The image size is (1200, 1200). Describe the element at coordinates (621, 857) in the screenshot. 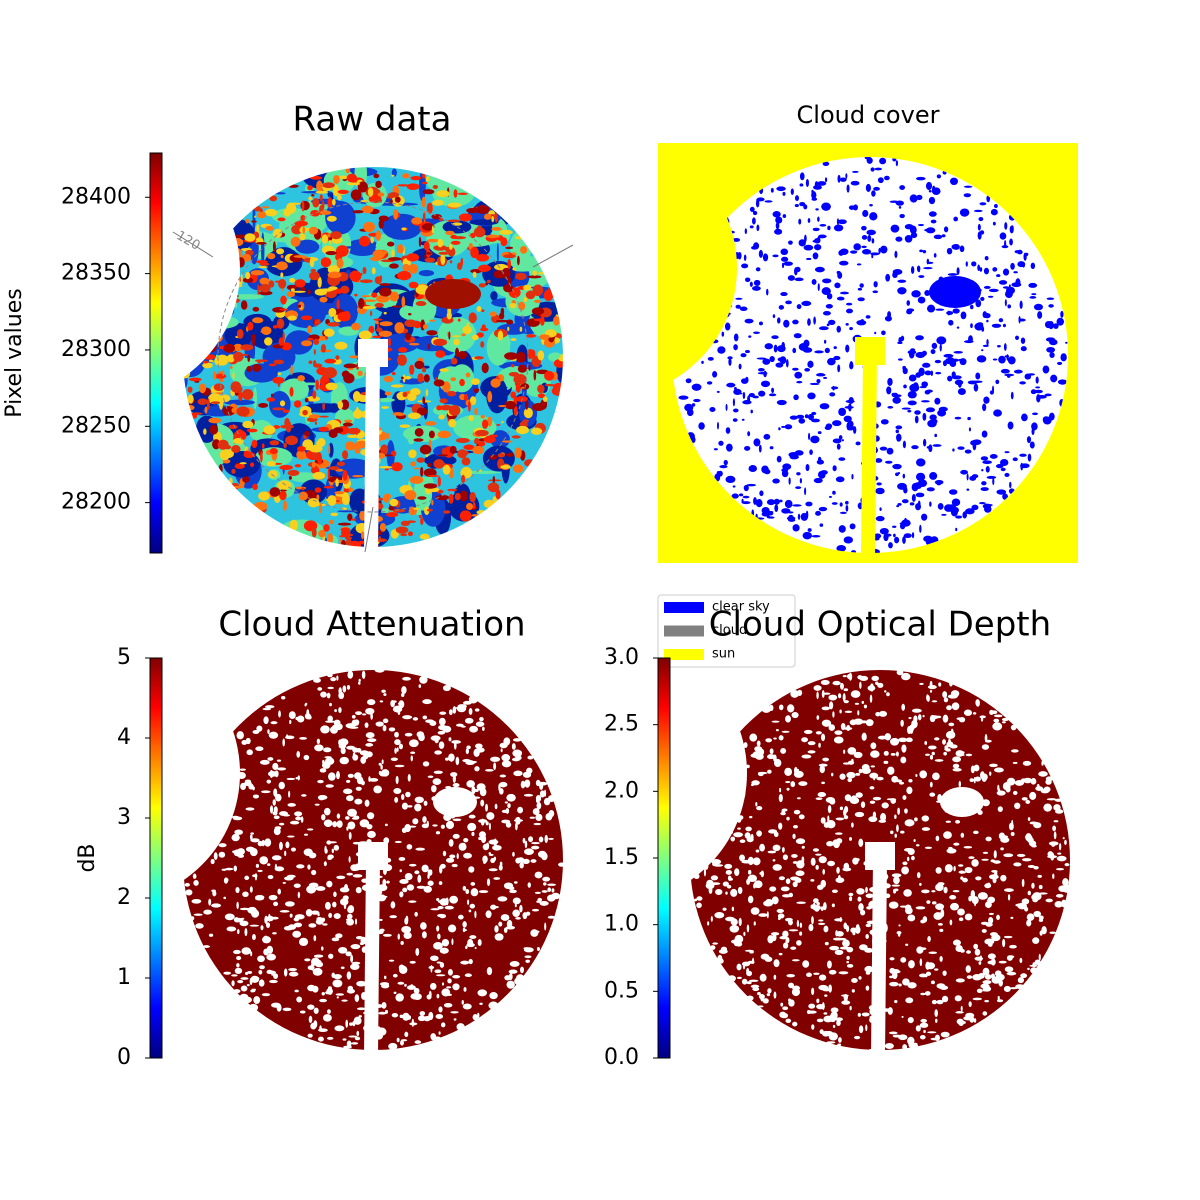

I see `colorbar-tick-label: 1.5` at that location.